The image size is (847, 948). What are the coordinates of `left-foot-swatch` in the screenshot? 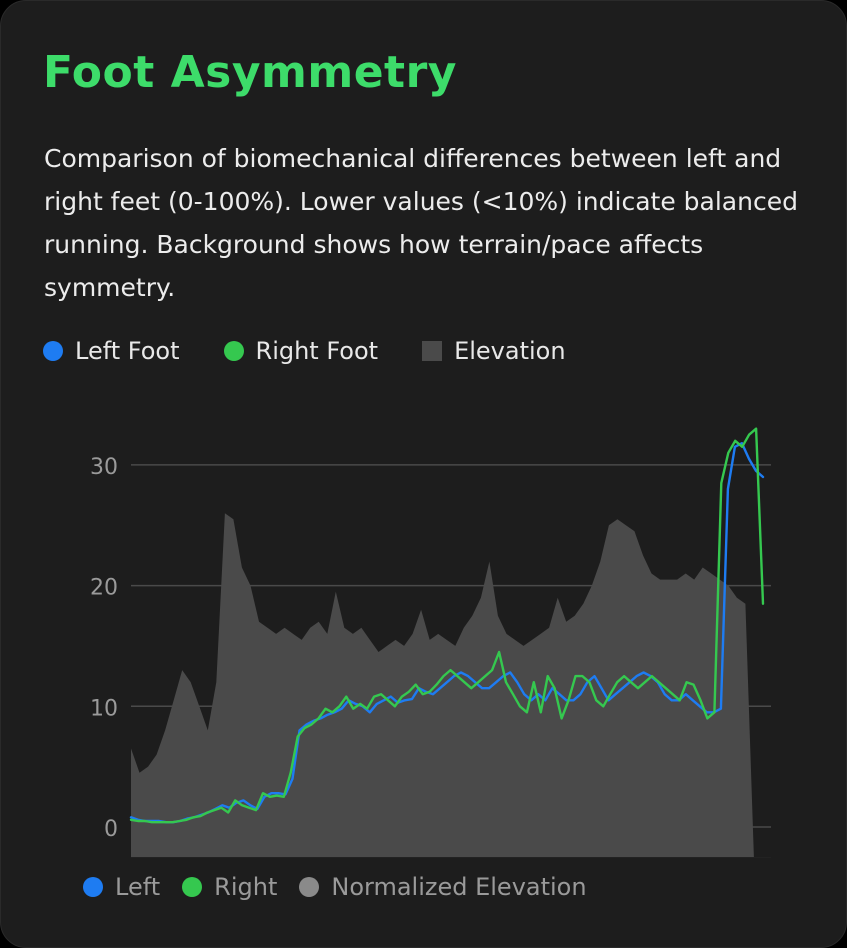 It's located at (53, 351).